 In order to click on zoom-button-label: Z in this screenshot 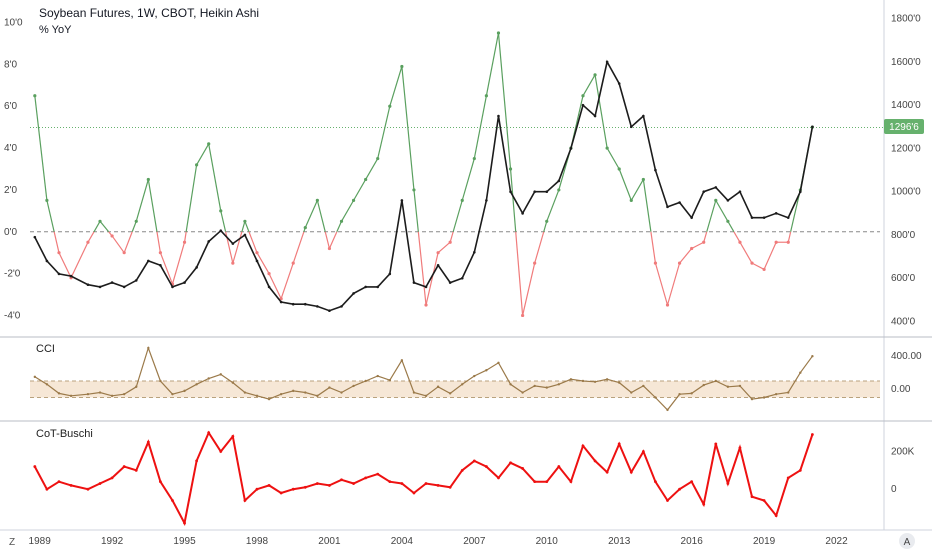, I will do `click(12, 542)`.